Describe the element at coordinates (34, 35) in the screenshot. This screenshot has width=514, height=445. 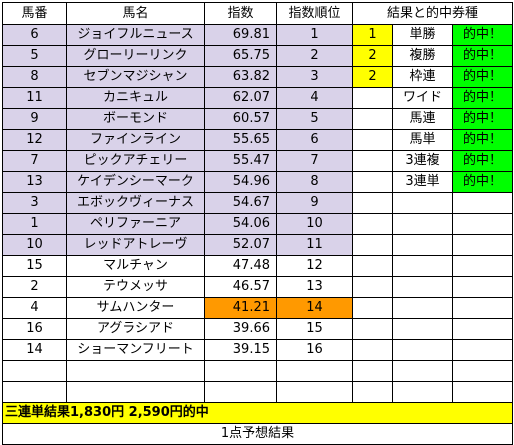
I see `horse-number-cell: 6` at that location.